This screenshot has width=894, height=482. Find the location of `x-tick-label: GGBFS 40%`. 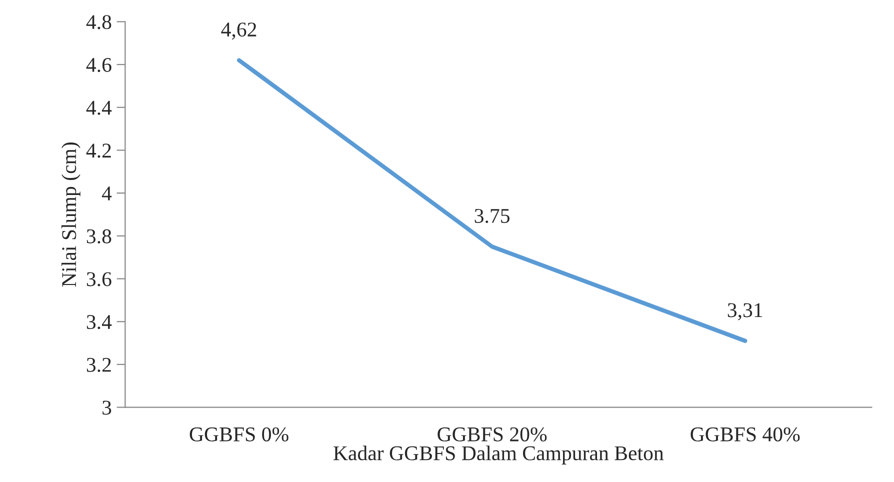

x-tick-label: GGBFS 40% is located at coordinates (745, 434).